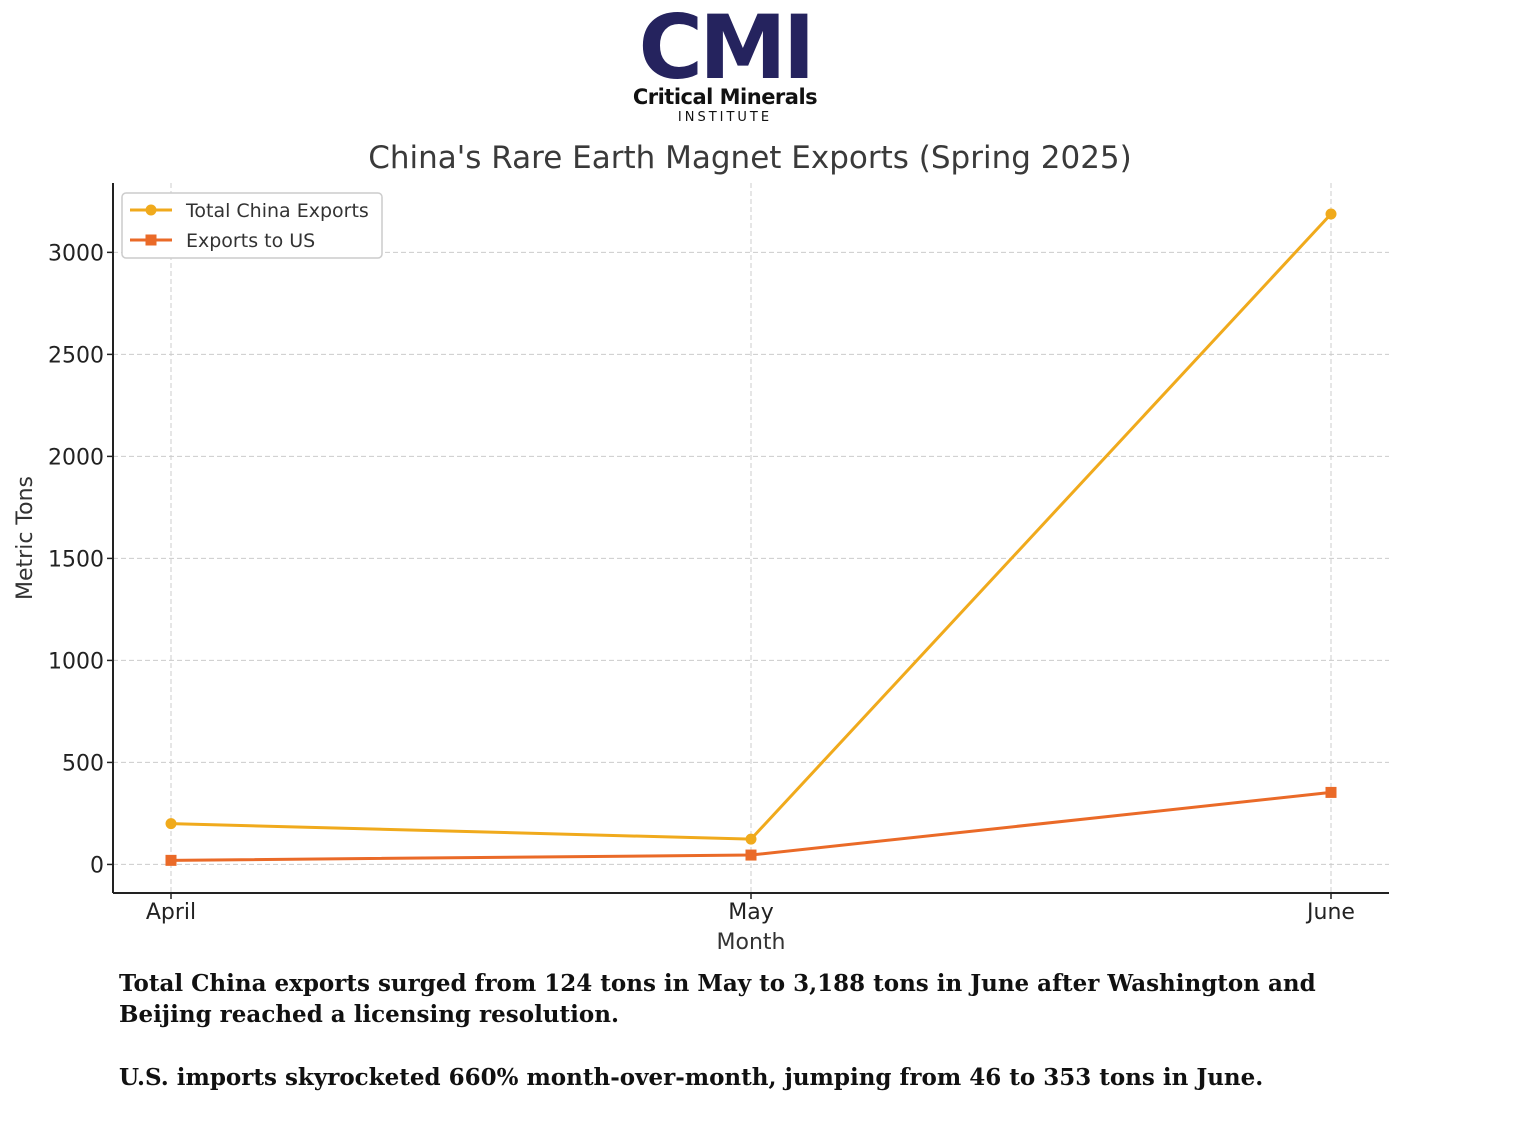 This screenshot has height=1145, width=1536. I want to click on legend-label: Total China Exports, so click(277, 211).